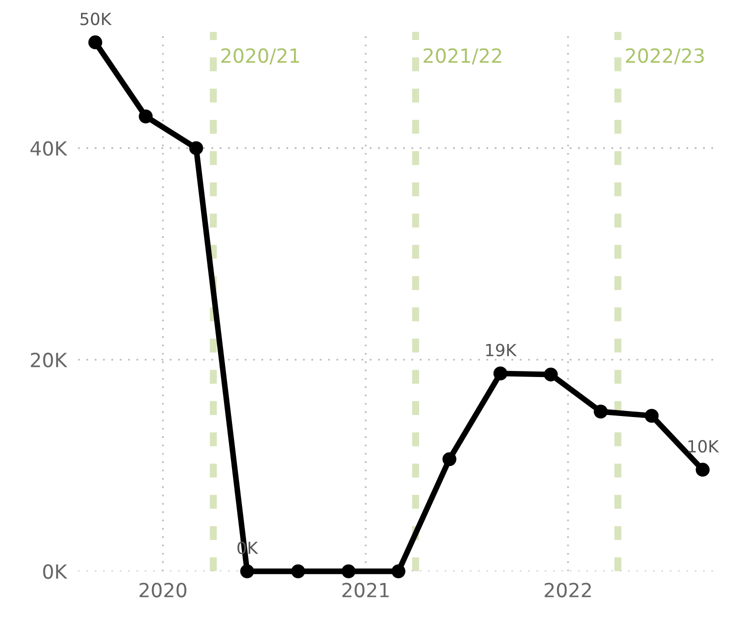 The width and height of the screenshot is (730, 623). What do you see at coordinates (463, 56) in the screenshot?
I see `ref-line-label: 2021/22` at bounding box center [463, 56].